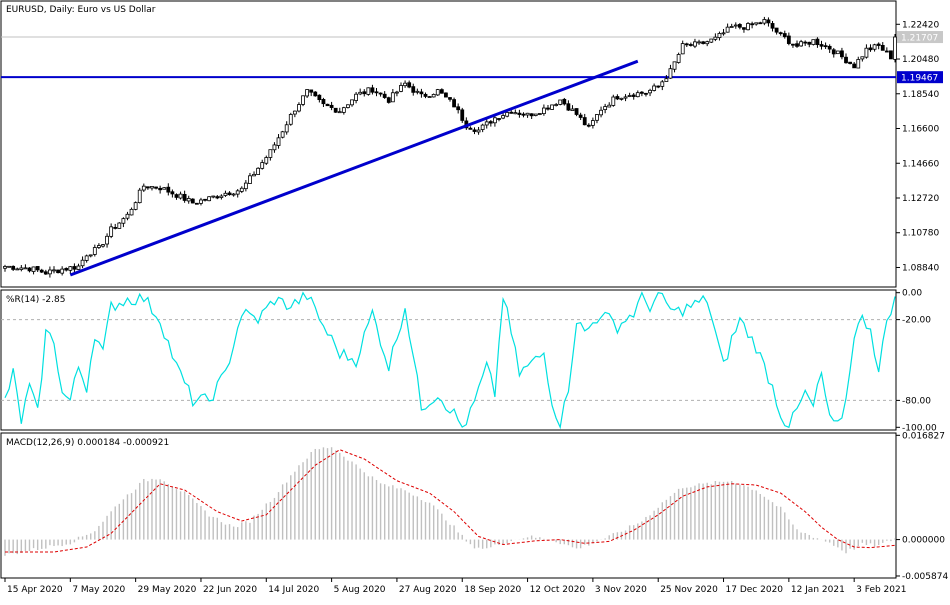 Image resolution: width=950 pixels, height=605 pixels. I want to click on time-tick-label: 12 Oct 2020, so click(558, 590).